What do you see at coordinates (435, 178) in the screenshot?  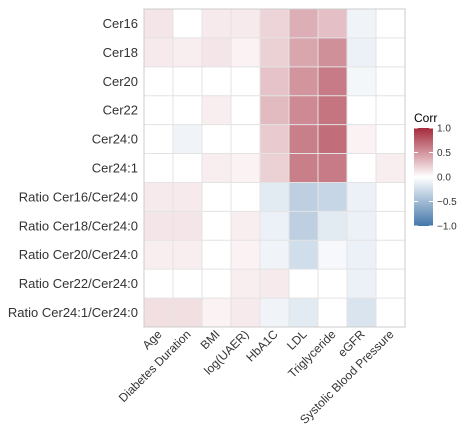 I see `legend-ticks: 1.0 0.5 0.0 −0.5 −1.0` at bounding box center [435, 178].